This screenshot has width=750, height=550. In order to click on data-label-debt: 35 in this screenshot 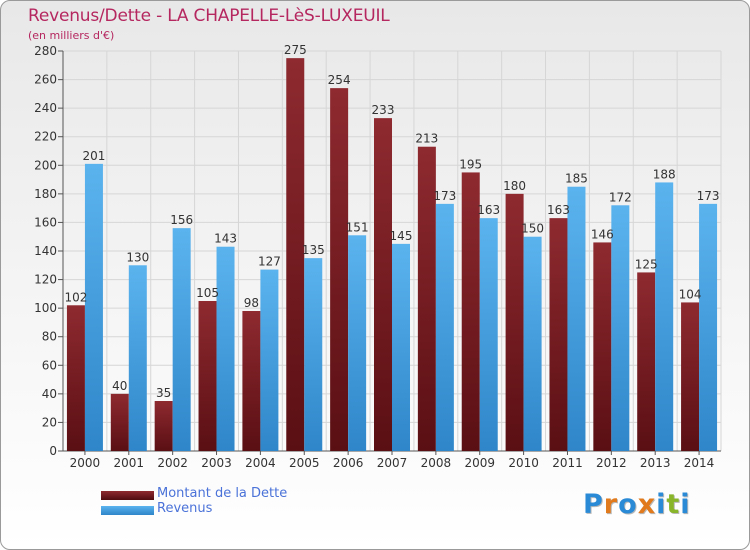, I will do `click(163, 393)`.